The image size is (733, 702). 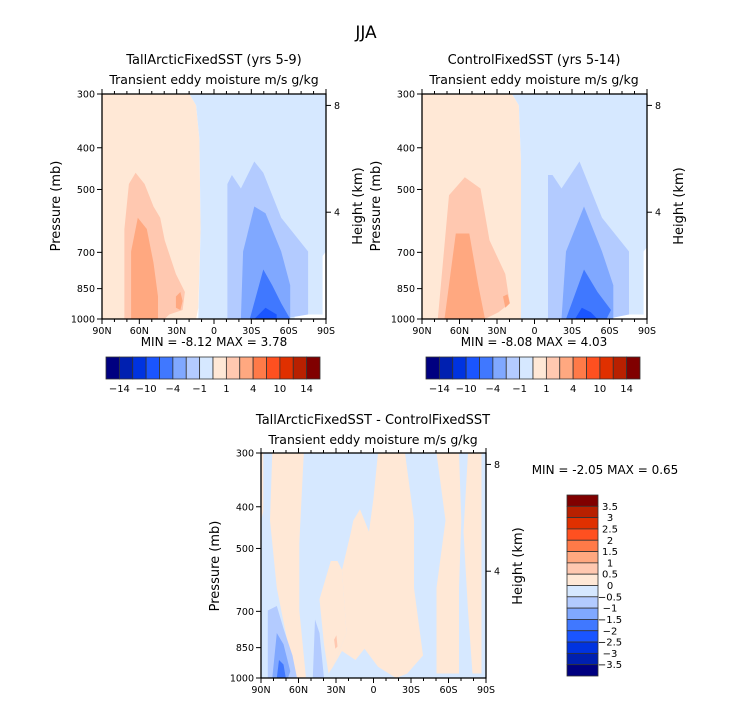 I want to click on colorbar-label: 1.5, so click(x=610, y=552).